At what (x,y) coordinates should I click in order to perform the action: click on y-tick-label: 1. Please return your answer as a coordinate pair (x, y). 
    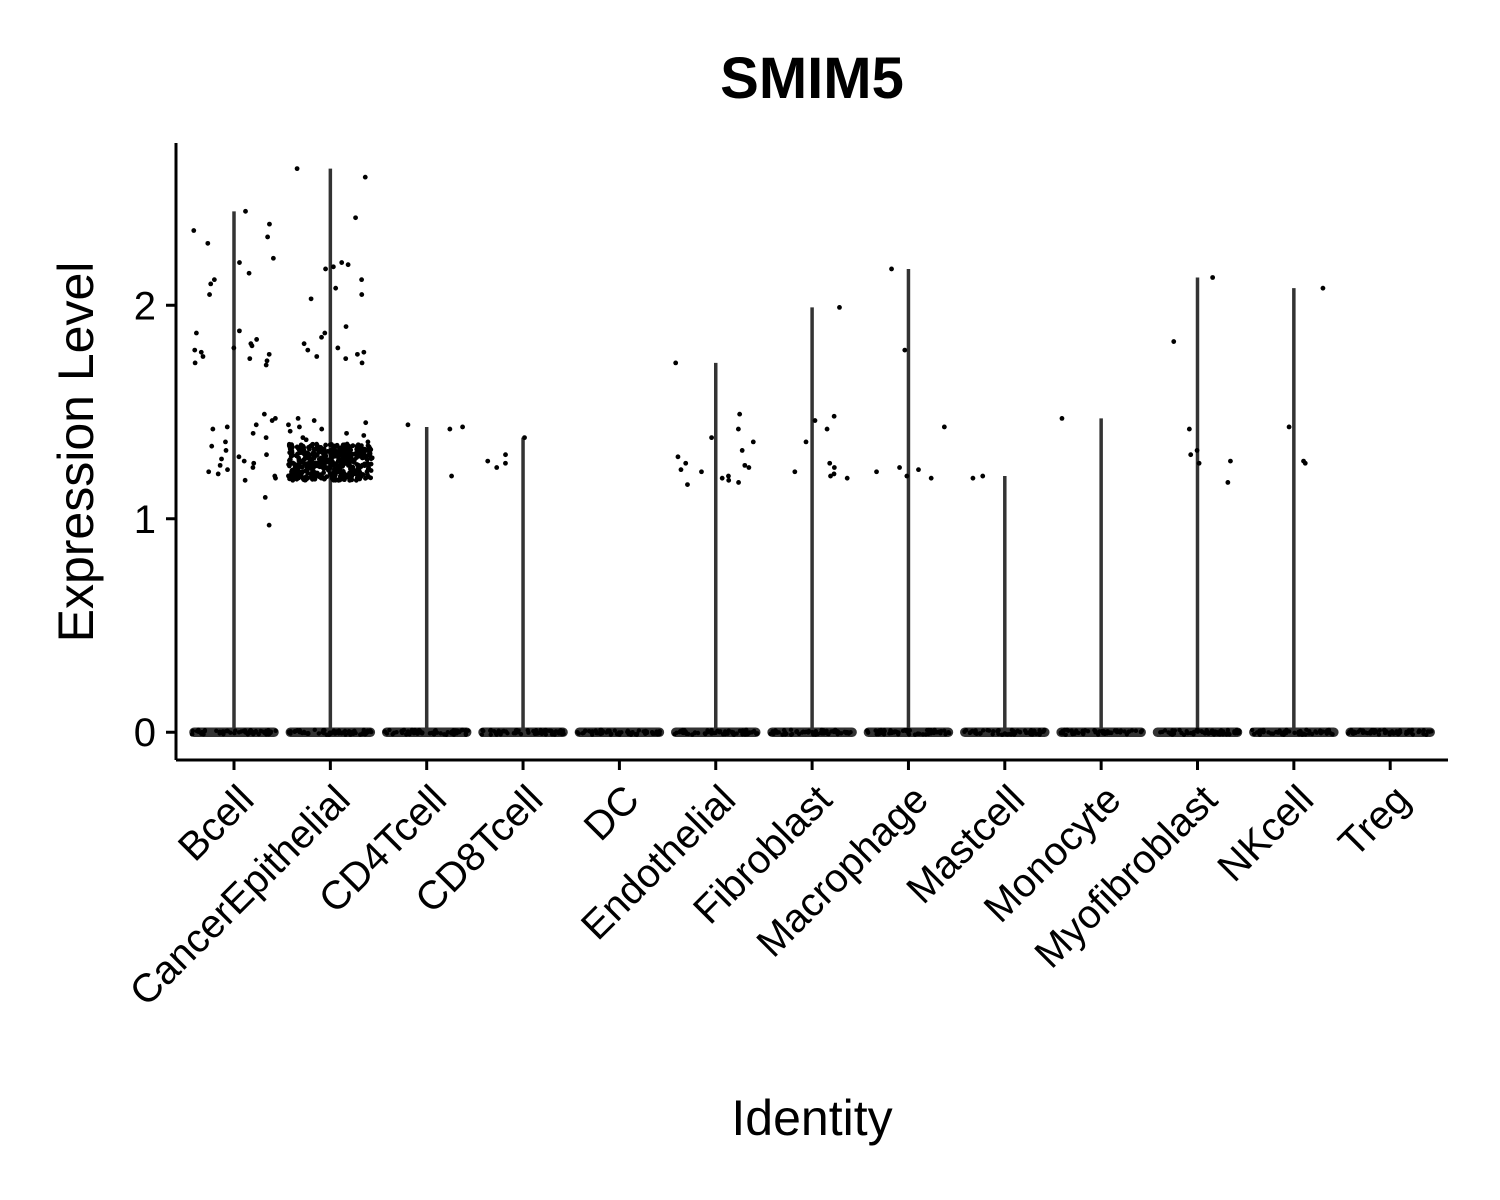
    Looking at the image, I should click on (145, 520).